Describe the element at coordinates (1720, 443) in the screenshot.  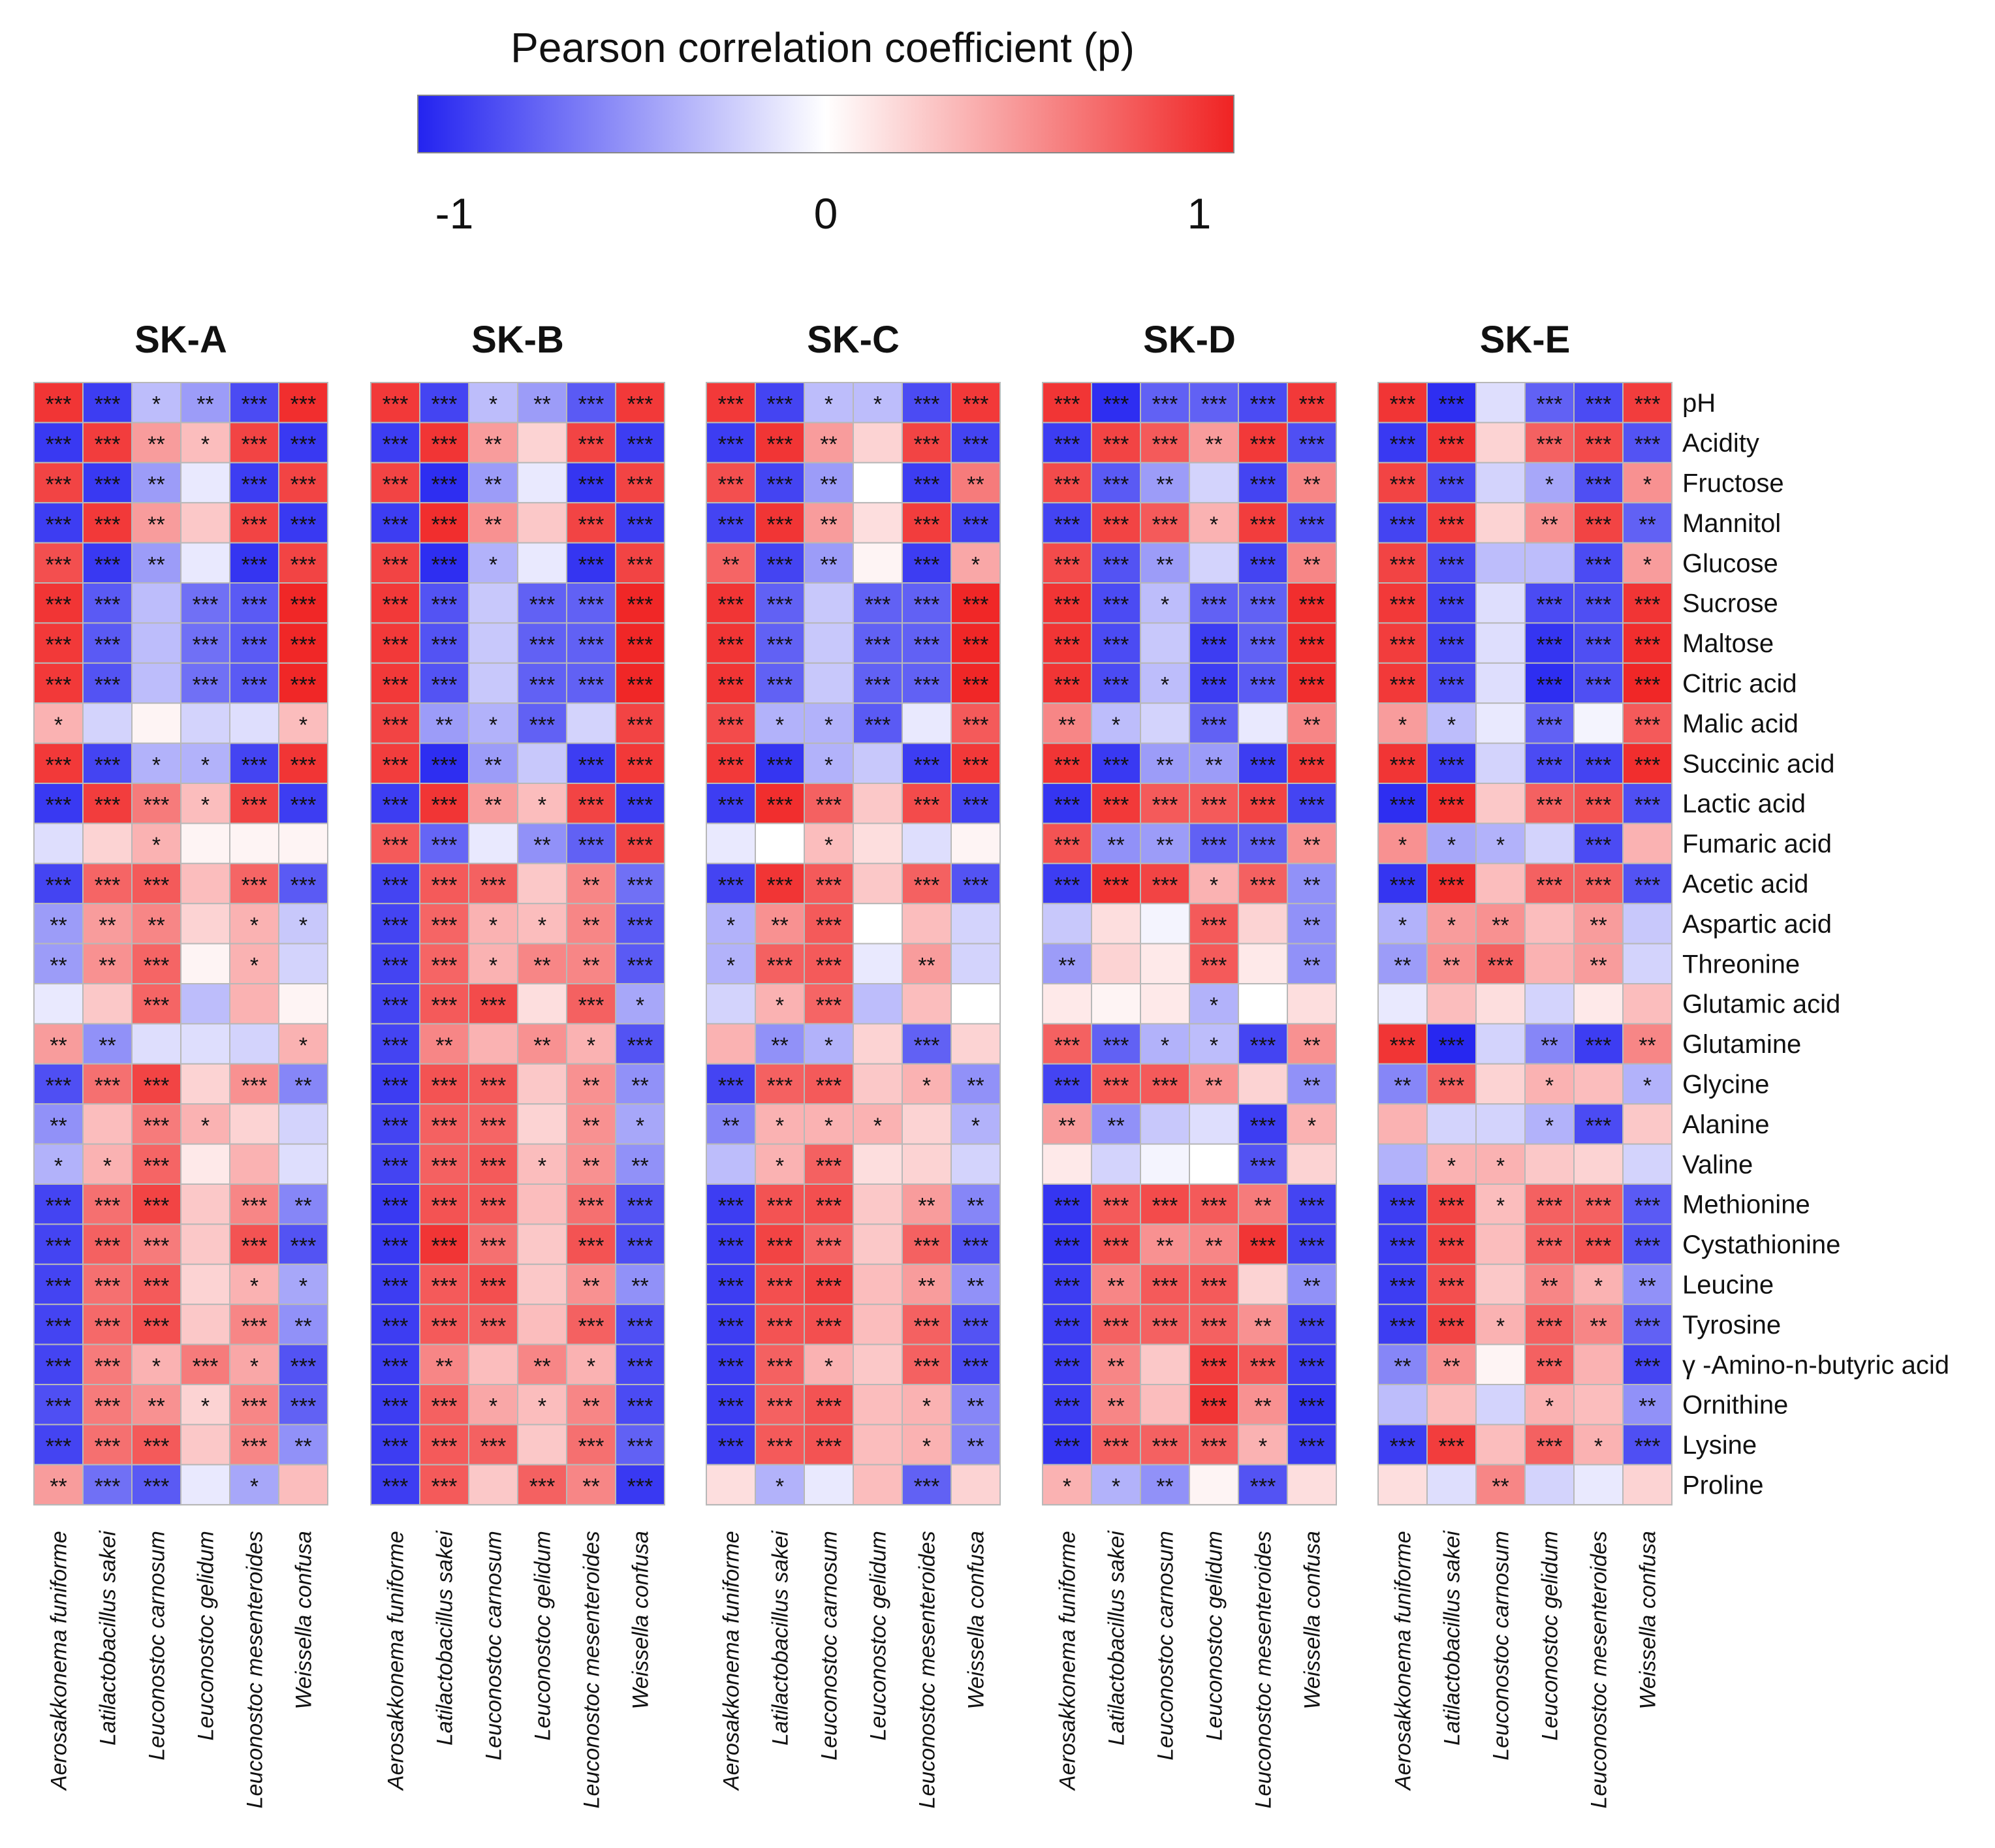
I see `row-label: Acidity` at that location.